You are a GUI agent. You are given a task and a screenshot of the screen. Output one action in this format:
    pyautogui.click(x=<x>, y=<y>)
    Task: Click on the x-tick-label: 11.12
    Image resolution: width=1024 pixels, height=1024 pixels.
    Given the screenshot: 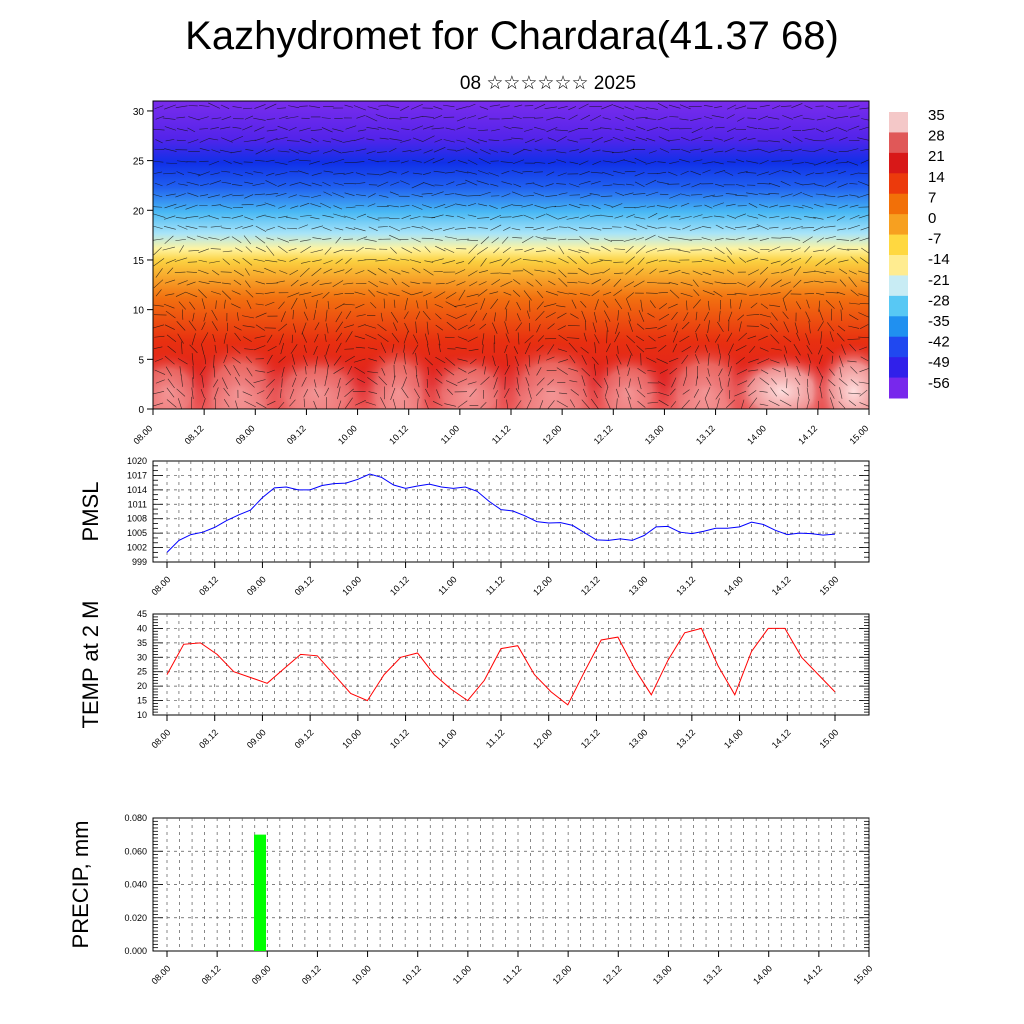 What is the action you would take?
    pyautogui.click(x=495, y=585)
    